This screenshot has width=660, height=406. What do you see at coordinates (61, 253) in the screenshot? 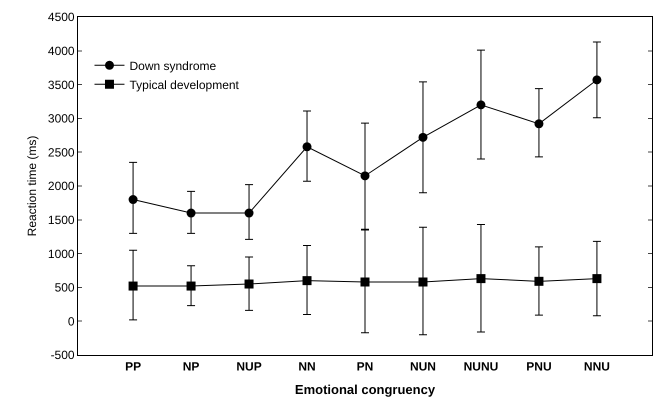
I see `y-tick-label: 1000` at bounding box center [61, 253].